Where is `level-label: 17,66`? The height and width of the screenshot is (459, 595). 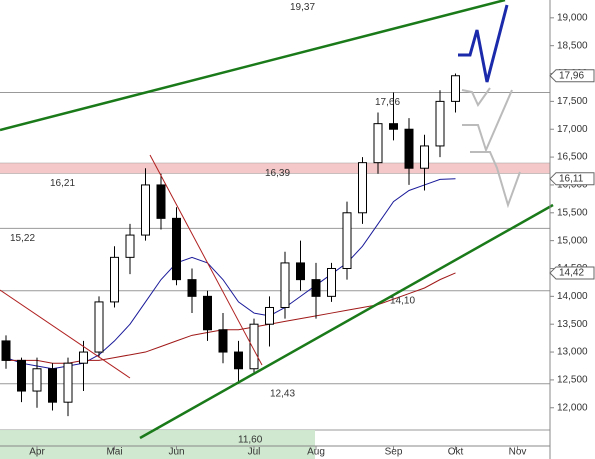 level-label: 17,66 is located at coordinates (387, 102).